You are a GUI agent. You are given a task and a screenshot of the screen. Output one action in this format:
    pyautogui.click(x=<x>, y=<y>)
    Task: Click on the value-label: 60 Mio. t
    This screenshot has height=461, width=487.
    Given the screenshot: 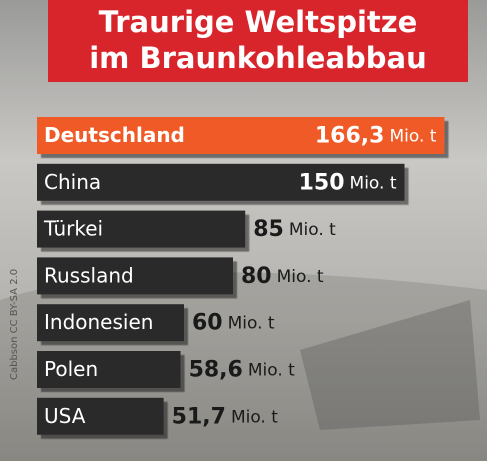 What is the action you would take?
    pyautogui.click(x=233, y=323)
    